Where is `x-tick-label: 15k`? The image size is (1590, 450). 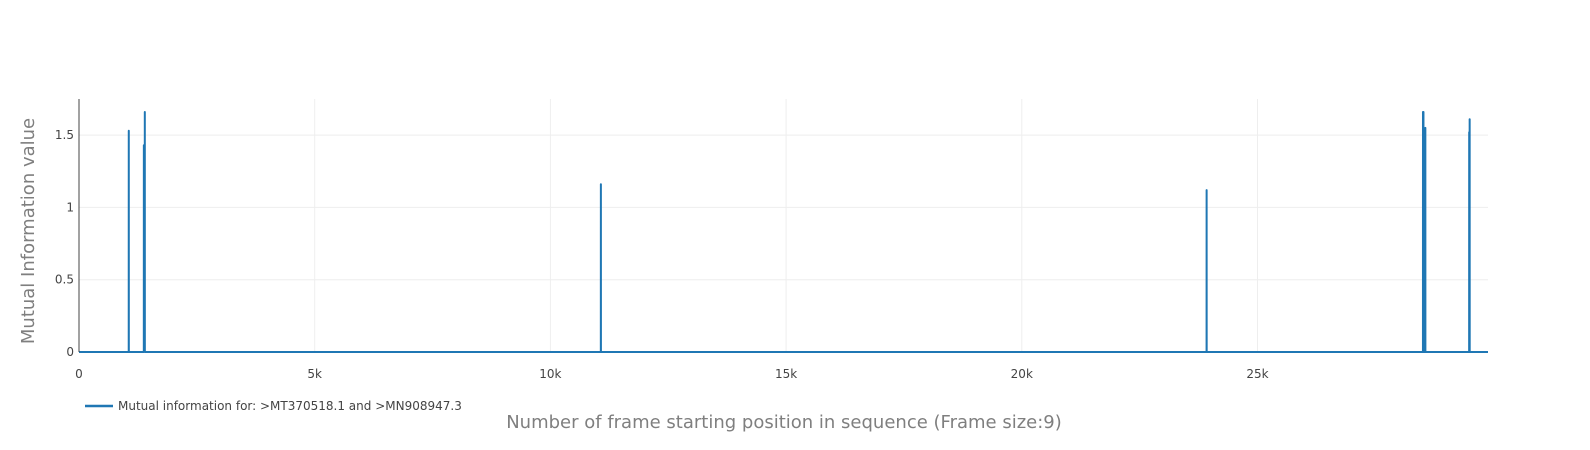
x-tick-label: 15k is located at coordinates (786, 374).